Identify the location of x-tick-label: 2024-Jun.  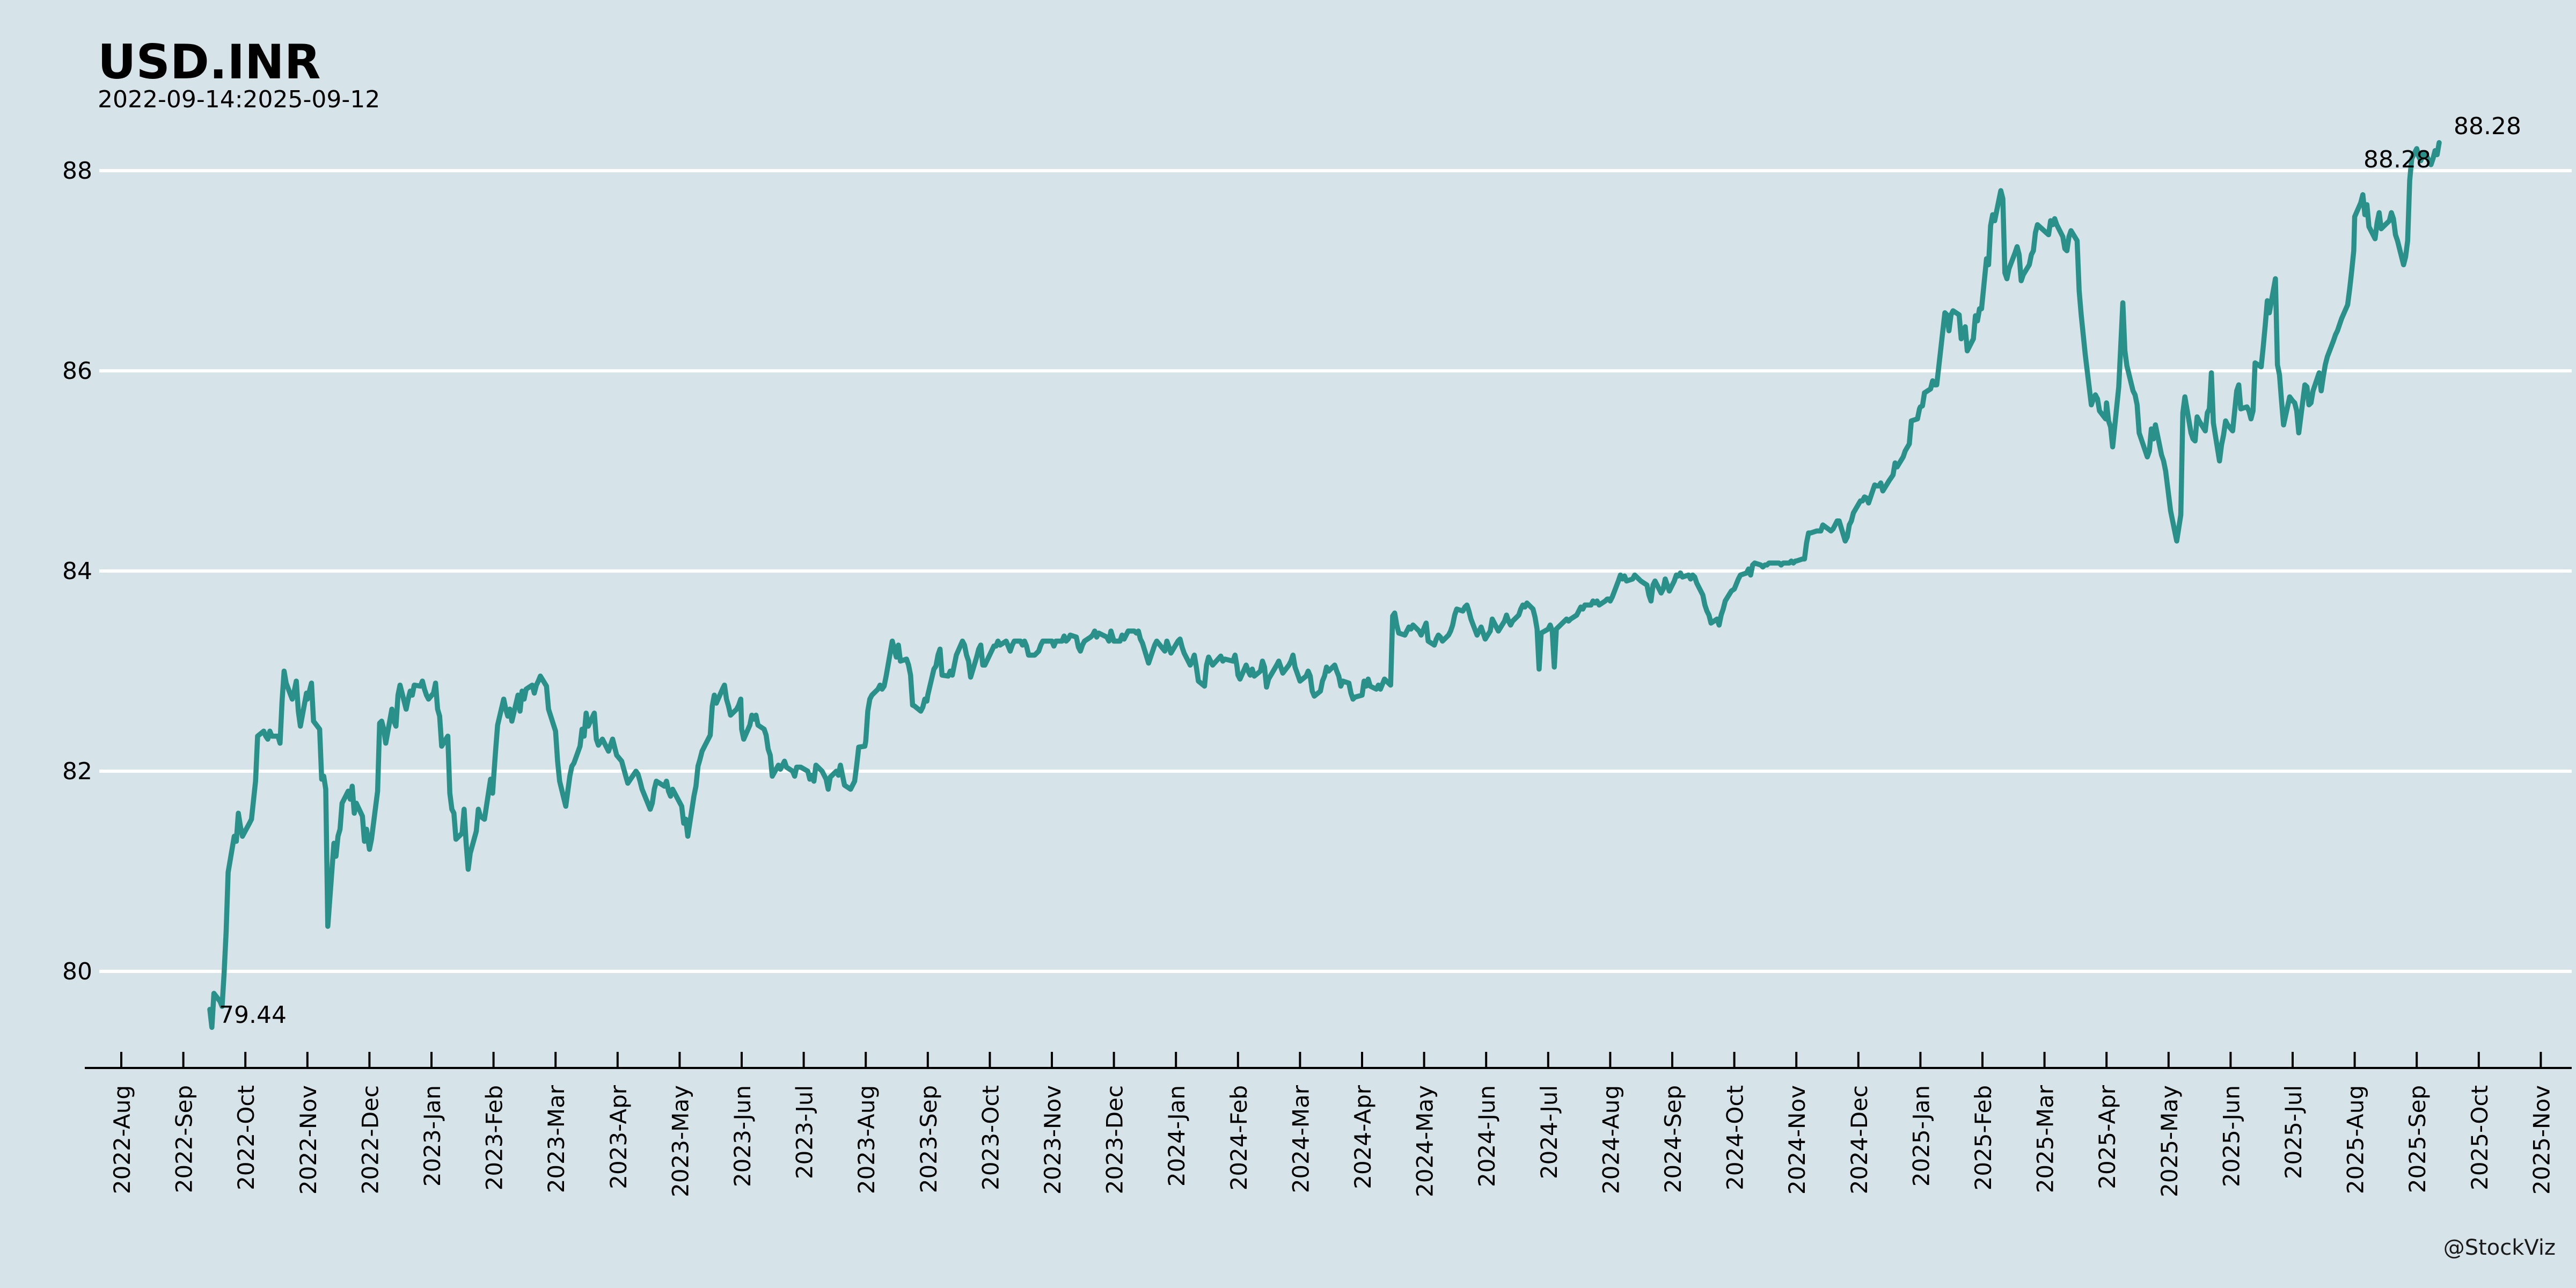
(1487, 1136).